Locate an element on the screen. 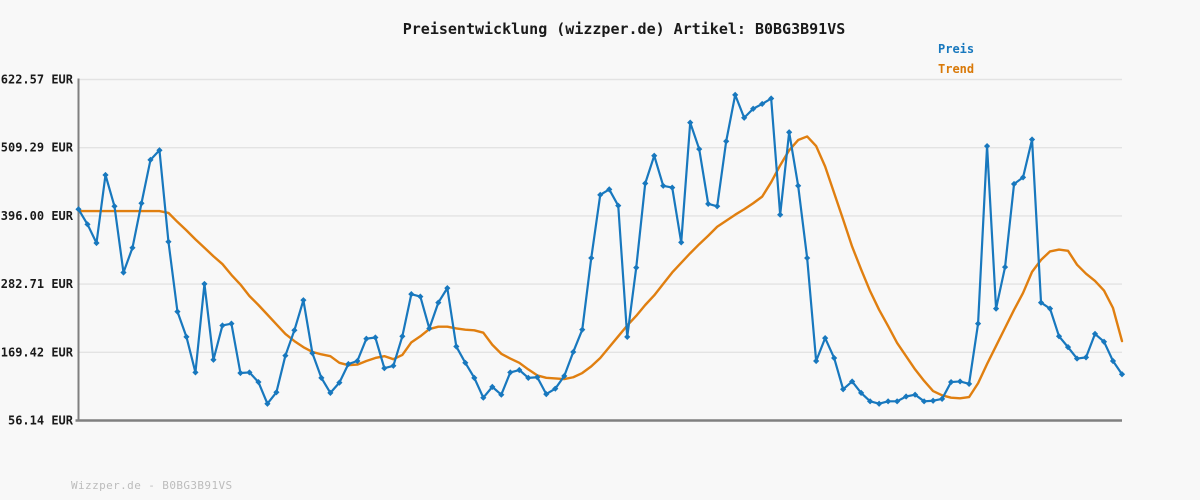  legend: Preis Trend is located at coordinates (956, 59).